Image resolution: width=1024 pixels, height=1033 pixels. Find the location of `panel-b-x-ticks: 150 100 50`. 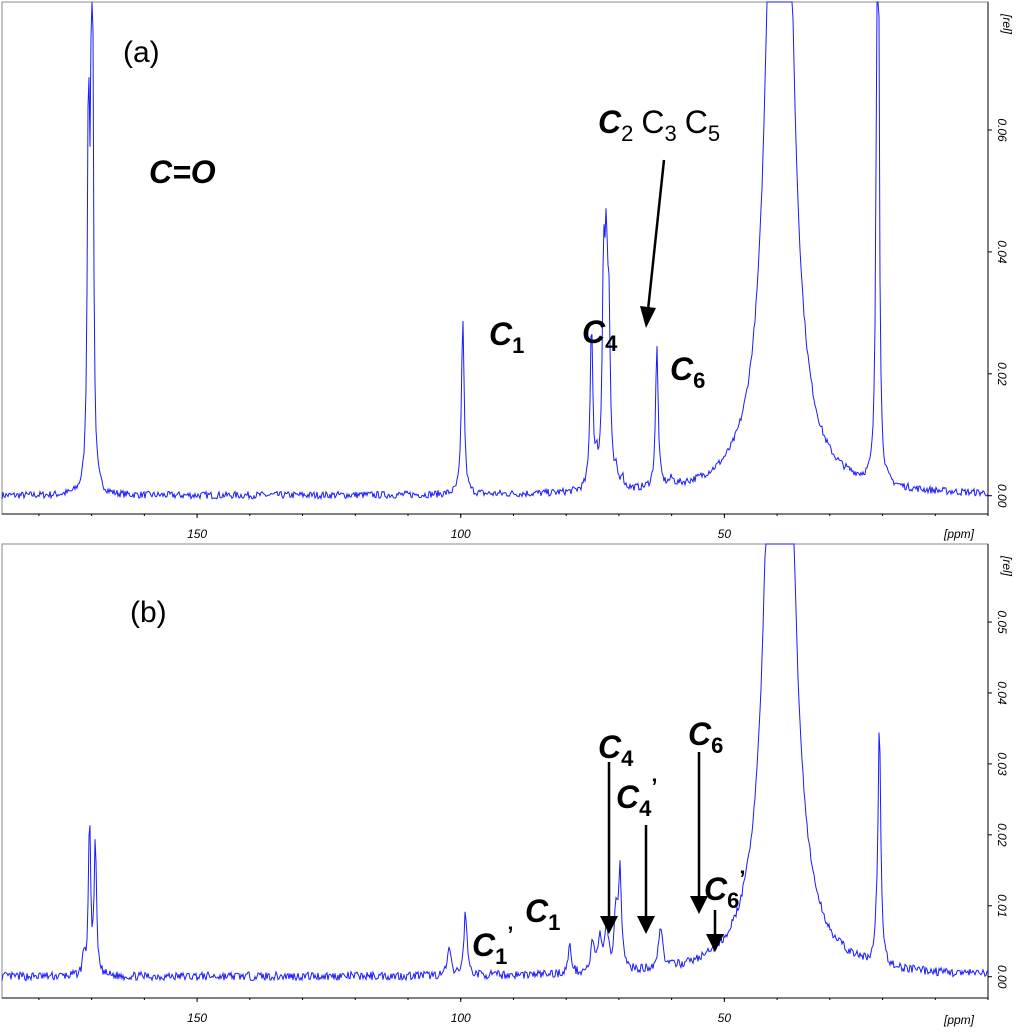

panel-b-x-ticks: 150 100 50 is located at coordinates (513, 1011).